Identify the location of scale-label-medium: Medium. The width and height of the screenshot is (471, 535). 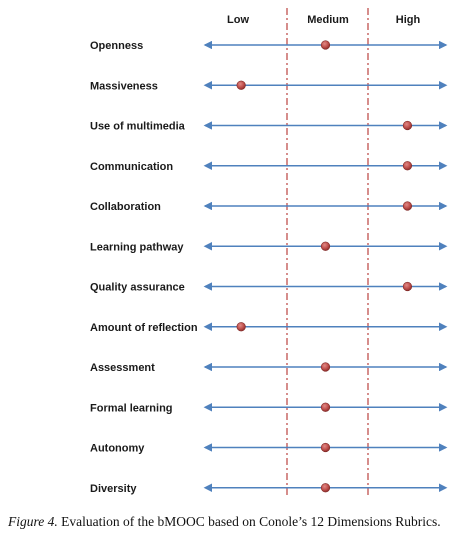
(328, 20).